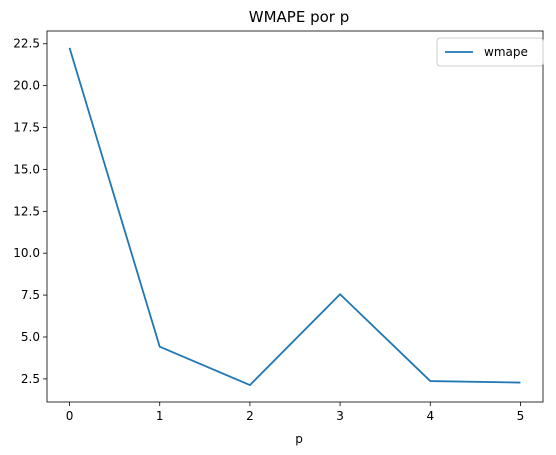 The image size is (556, 455). What do you see at coordinates (70, 416) in the screenshot?
I see `x-tick-label: 0` at bounding box center [70, 416].